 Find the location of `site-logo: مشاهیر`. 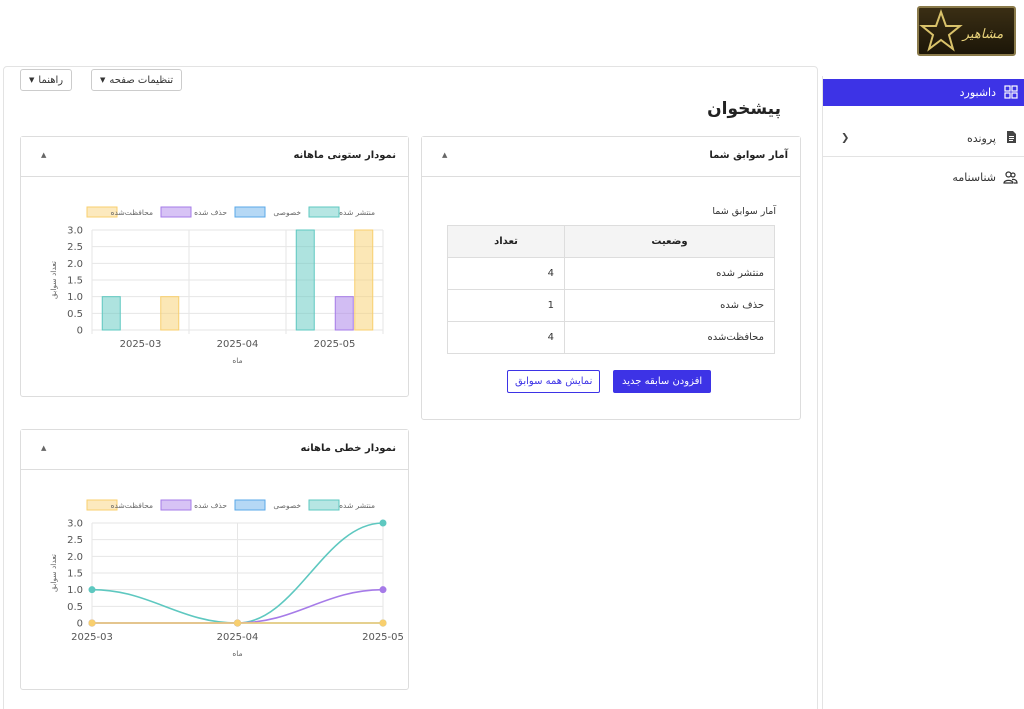

site-logo: مشاهیر is located at coordinates (966, 31).